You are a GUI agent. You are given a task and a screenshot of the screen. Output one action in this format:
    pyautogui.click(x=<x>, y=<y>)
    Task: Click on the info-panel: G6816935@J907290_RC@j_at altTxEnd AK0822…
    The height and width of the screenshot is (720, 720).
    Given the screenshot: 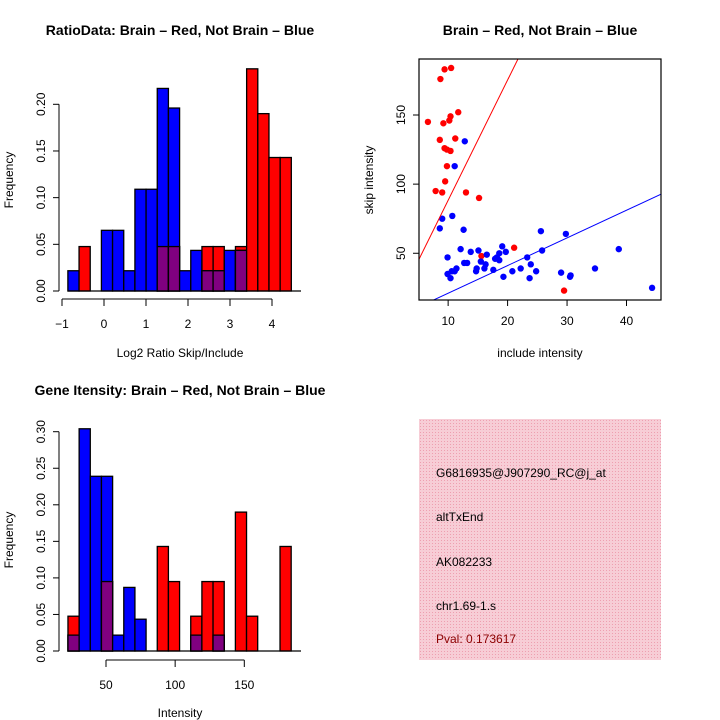 What is the action you would take?
    pyautogui.click(x=540, y=539)
    